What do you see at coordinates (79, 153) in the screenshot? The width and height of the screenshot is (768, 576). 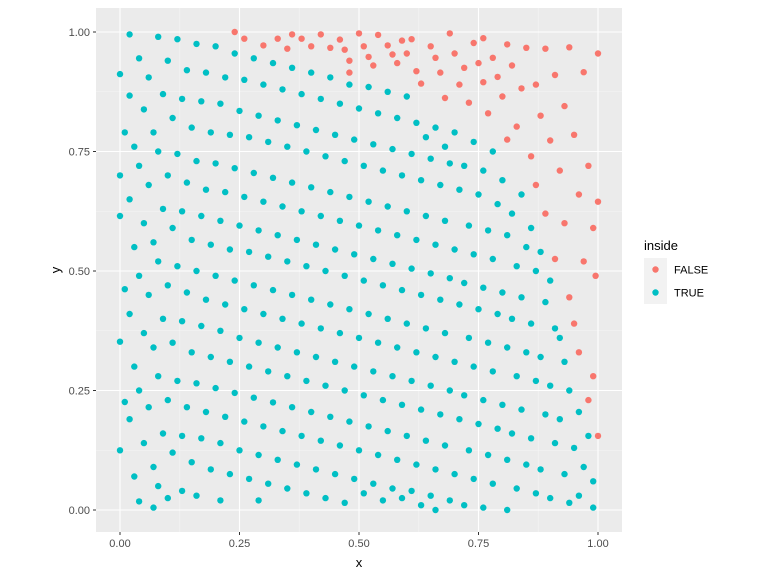 I see `y-tick-label: 0.75` at bounding box center [79, 153].